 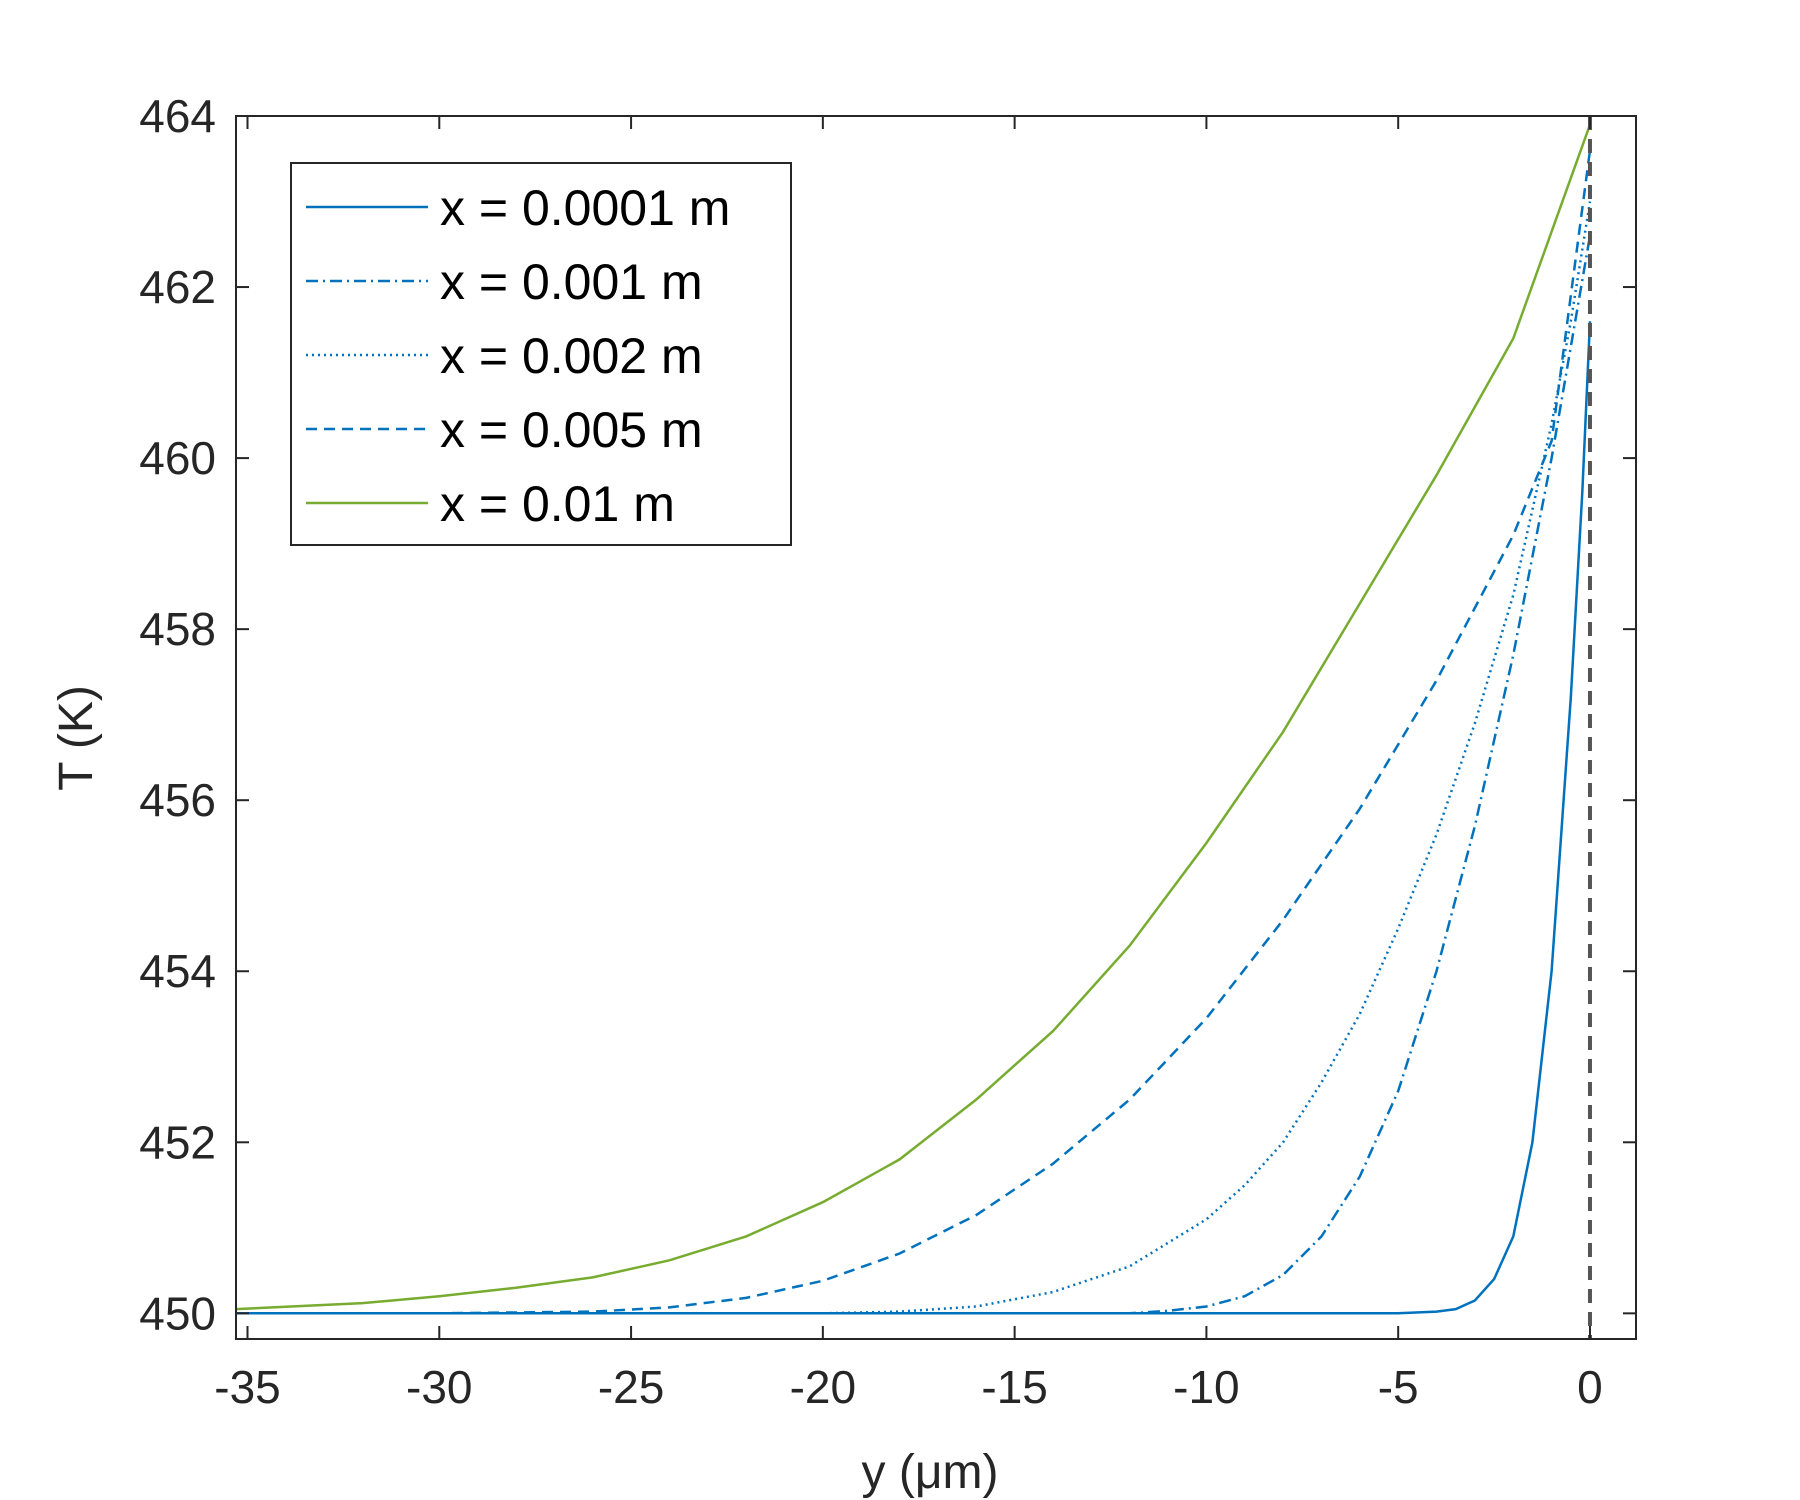 What do you see at coordinates (247, 1387) in the screenshot?
I see `x-tick-label: -35` at bounding box center [247, 1387].